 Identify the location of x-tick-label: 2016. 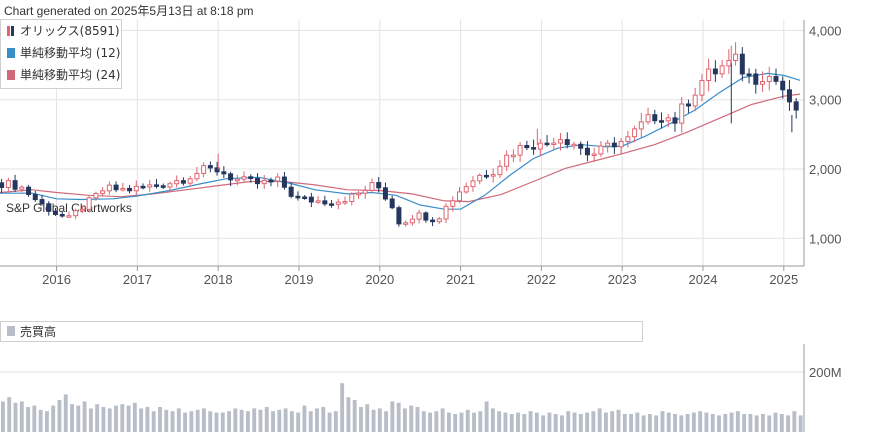
(56, 279).